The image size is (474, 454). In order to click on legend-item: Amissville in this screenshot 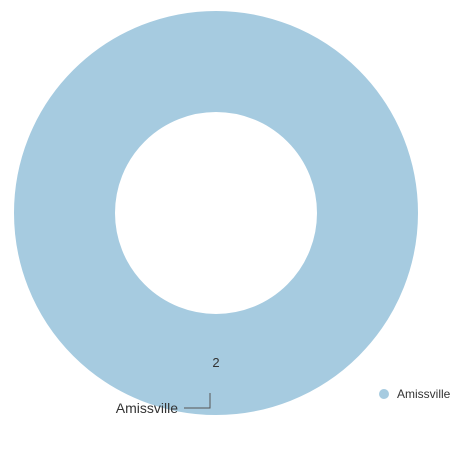, I will do `click(415, 394)`.